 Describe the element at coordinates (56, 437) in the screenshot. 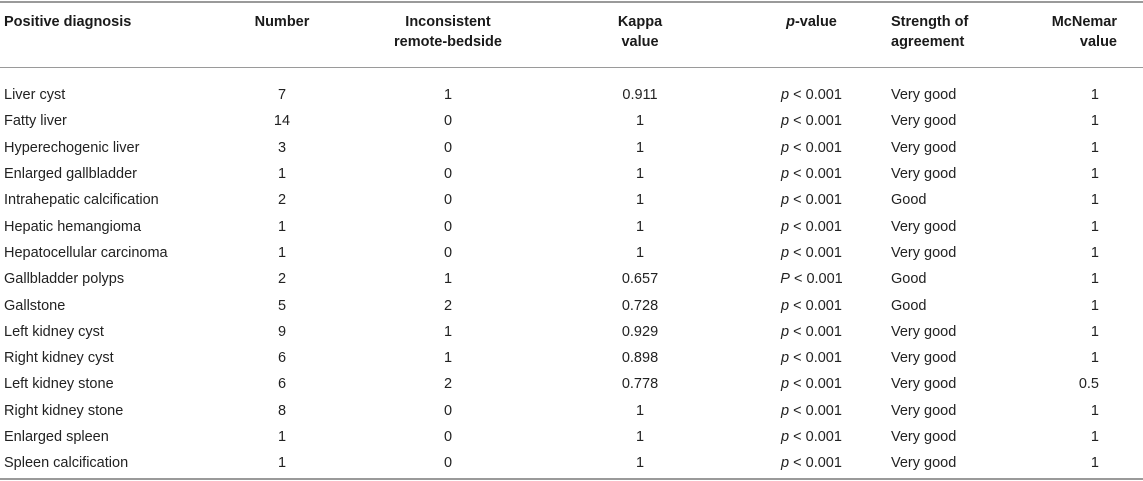

I see `cell-diagnosis: Enlarged spleen` at that location.